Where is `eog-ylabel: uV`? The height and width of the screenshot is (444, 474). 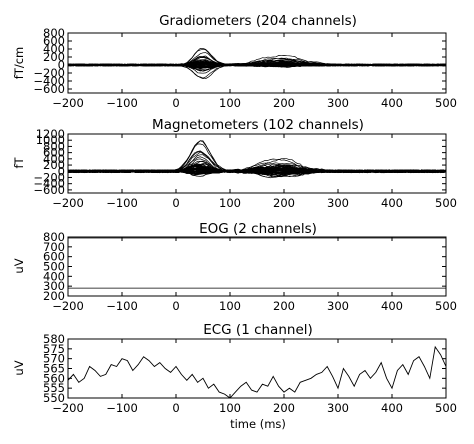
eog-ylabel: uV is located at coordinates (19, 265).